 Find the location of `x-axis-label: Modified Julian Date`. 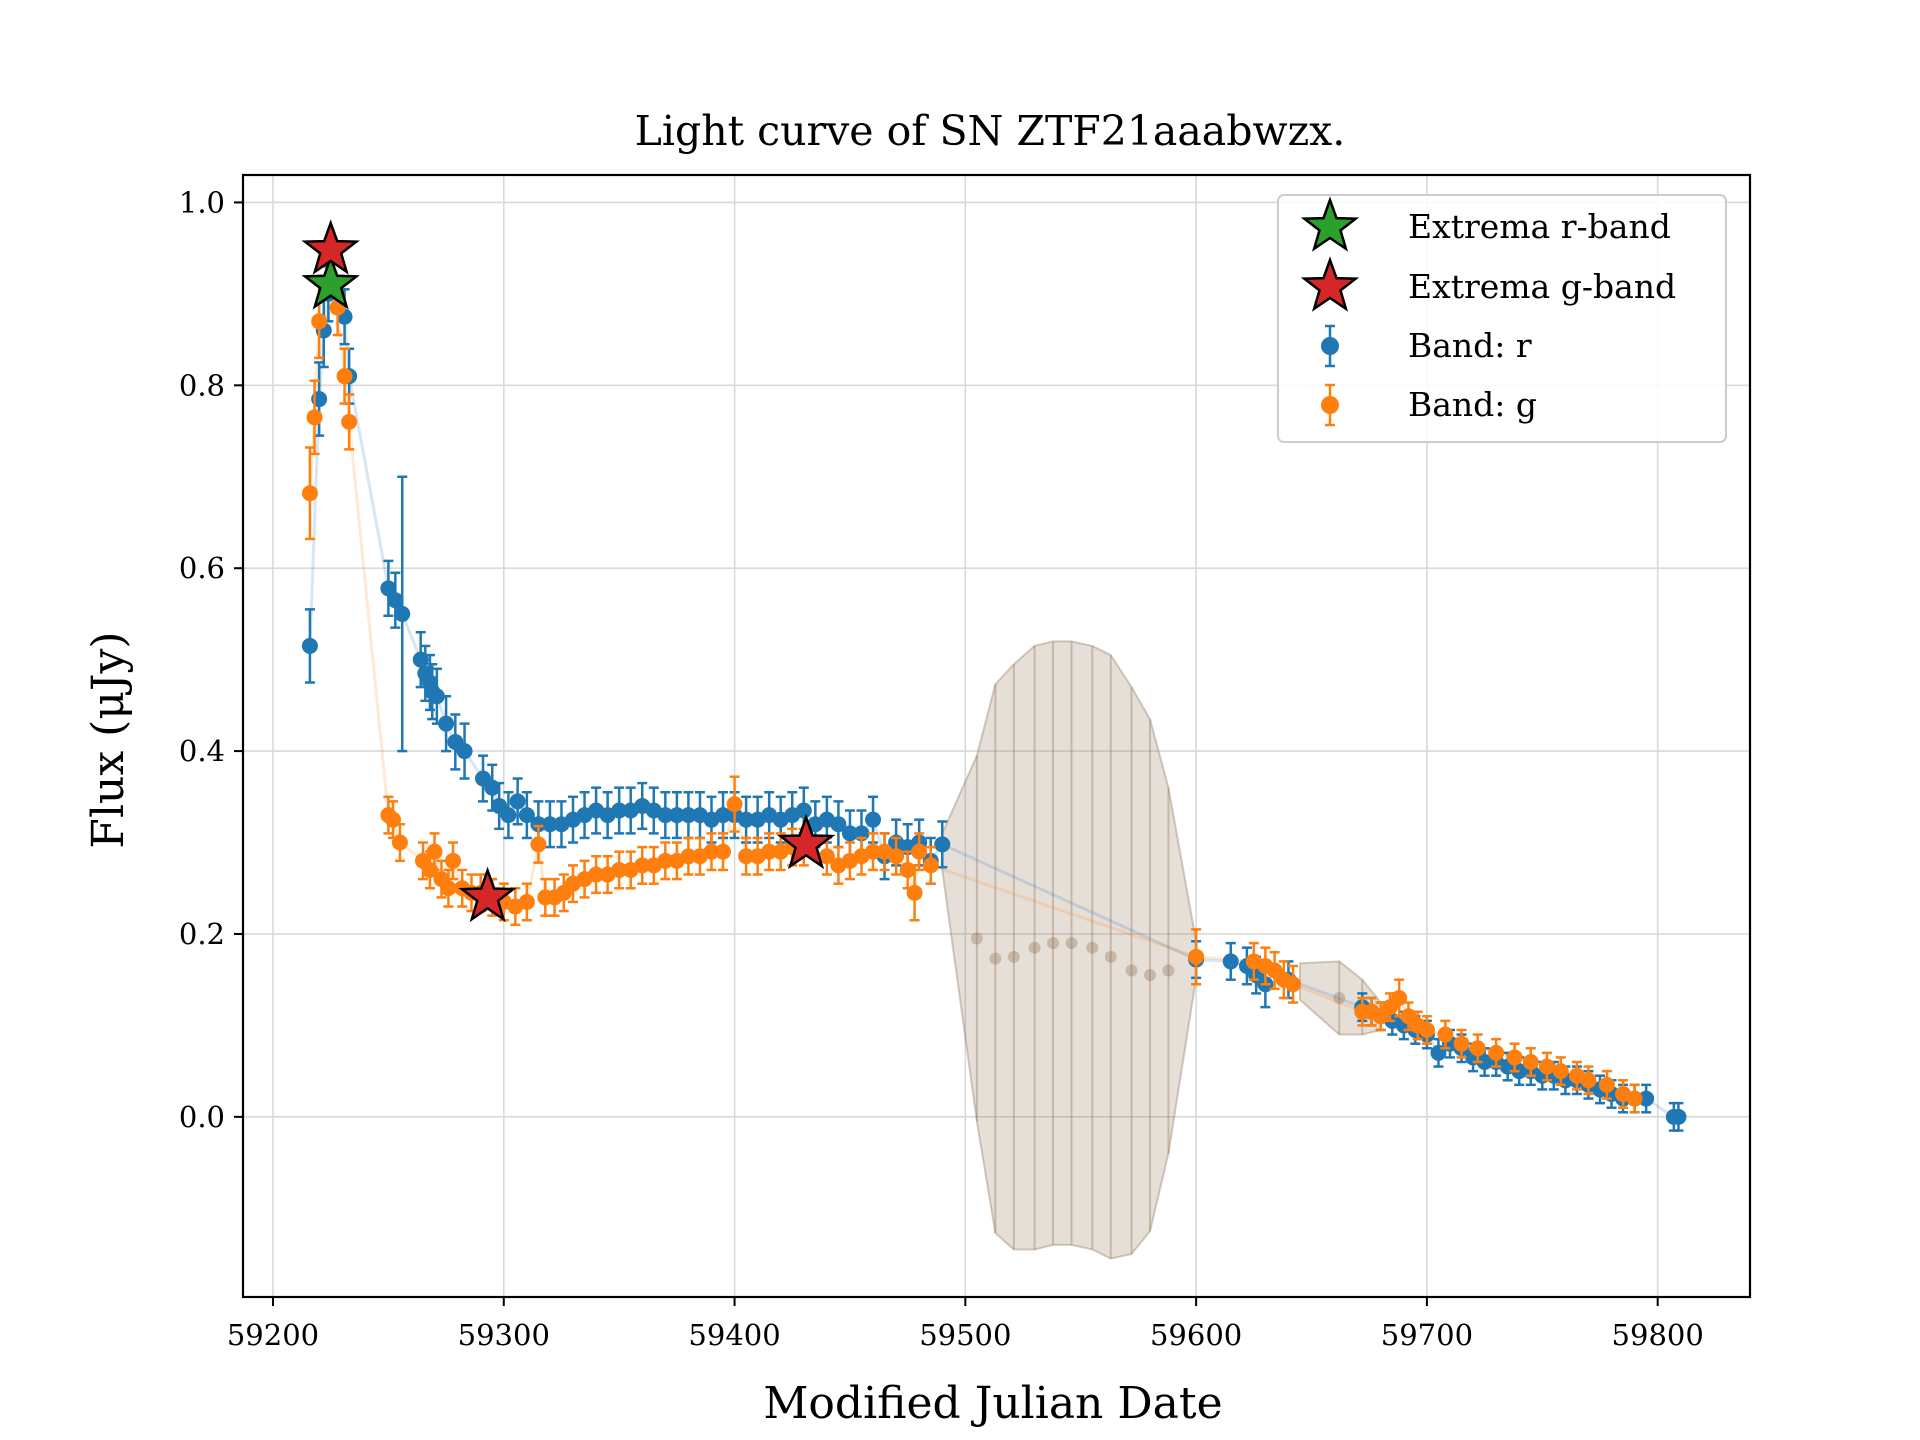

x-axis-label: Modified Julian Date is located at coordinates (992, 1403).